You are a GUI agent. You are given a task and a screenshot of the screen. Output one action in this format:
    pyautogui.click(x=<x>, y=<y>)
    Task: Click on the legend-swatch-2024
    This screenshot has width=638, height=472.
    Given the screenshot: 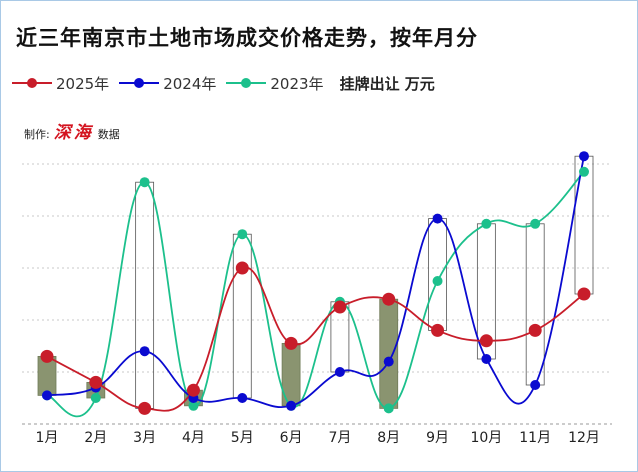 What is the action you would take?
    pyautogui.click(x=139, y=83)
    